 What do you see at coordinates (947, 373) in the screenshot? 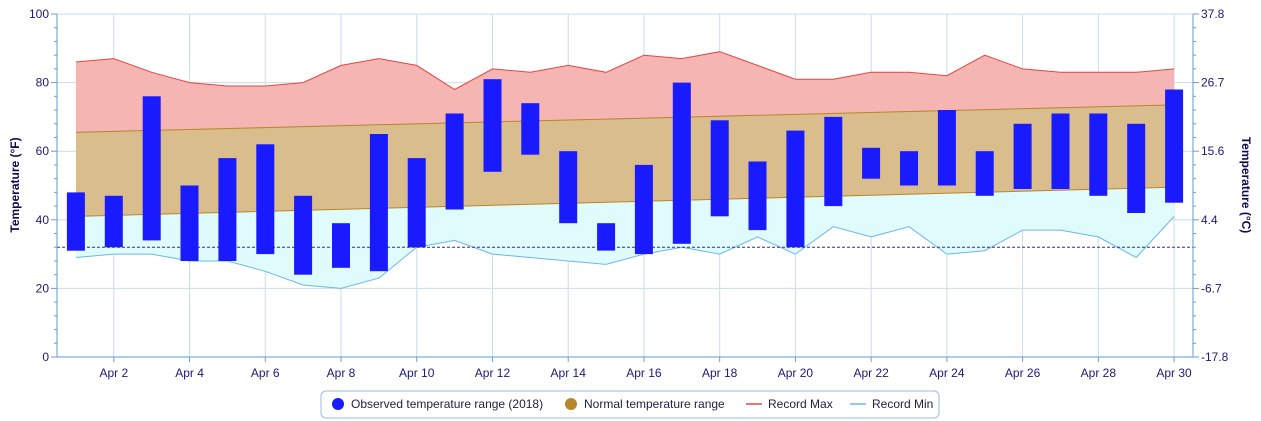
I see `x-tick-label: Apr 24` at bounding box center [947, 373].